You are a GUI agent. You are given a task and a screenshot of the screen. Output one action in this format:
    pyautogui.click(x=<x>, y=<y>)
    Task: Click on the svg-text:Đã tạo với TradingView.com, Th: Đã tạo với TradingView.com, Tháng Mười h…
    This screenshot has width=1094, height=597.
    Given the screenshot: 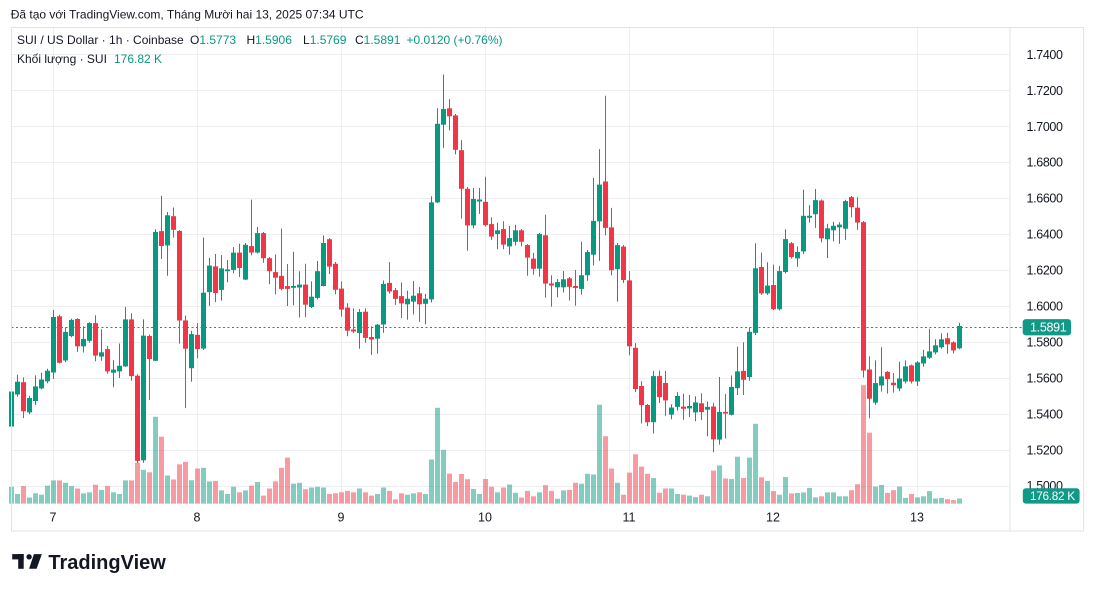 What is the action you would take?
    pyautogui.click(x=187, y=15)
    